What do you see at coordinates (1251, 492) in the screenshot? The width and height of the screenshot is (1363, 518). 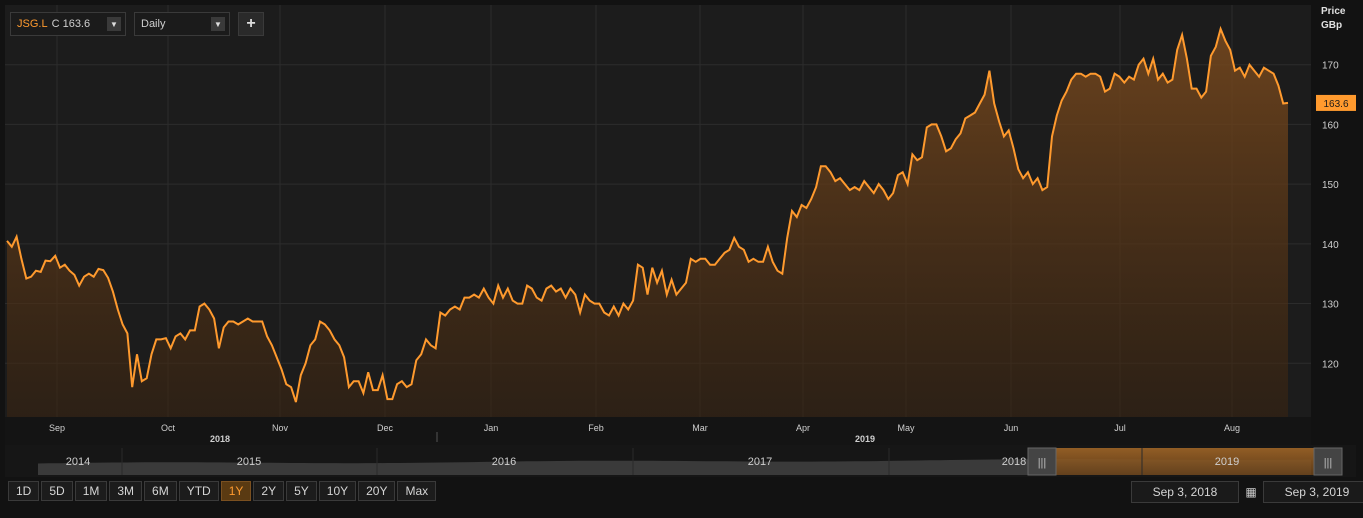 I see `calendar-icon: ▦` at bounding box center [1251, 492].